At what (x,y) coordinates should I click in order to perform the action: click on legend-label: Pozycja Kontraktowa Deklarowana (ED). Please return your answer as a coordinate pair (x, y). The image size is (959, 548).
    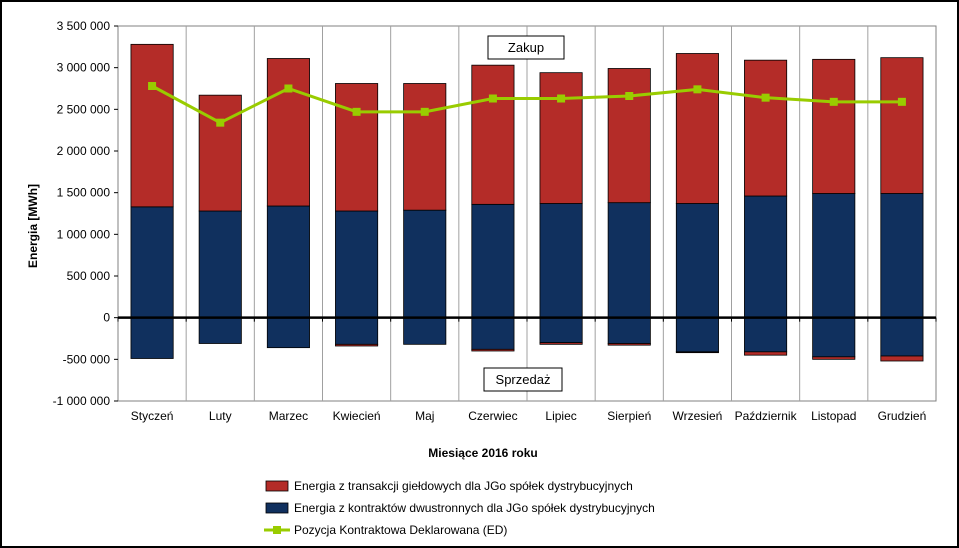
    Looking at the image, I should click on (400, 530).